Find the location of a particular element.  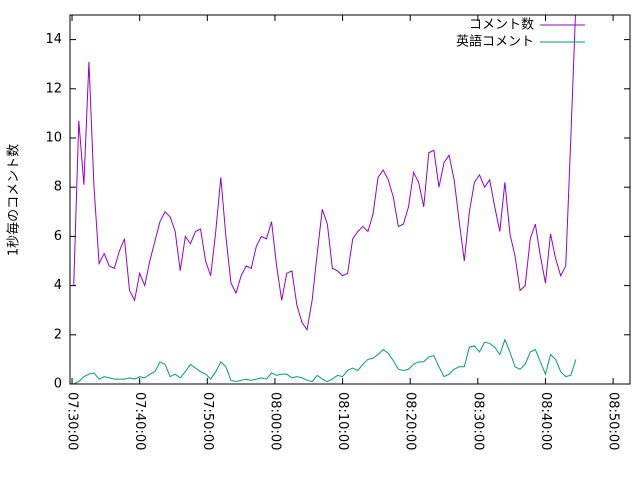

y-tick-label: 2 is located at coordinates (58, 334).